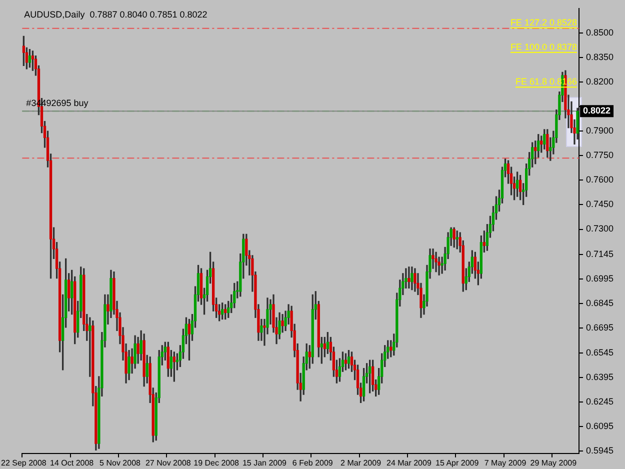 The width and height of the screenshot is (625, 469). Describe the element at coordinates (543, 22) in the screenshot. I see `ref-line-label: FE 127.2 0.8528` at that location.